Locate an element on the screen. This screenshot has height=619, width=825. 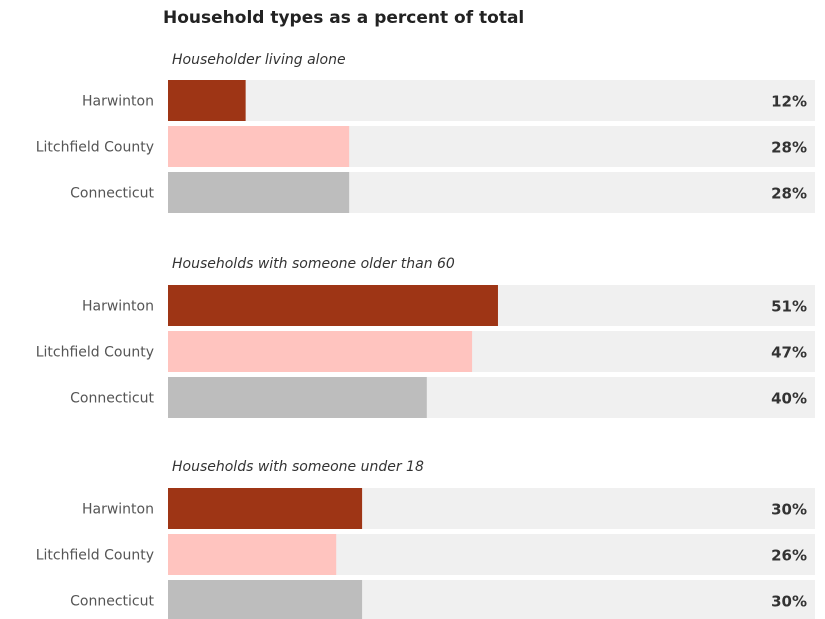
bar-track is located at coordinates (491, 100).